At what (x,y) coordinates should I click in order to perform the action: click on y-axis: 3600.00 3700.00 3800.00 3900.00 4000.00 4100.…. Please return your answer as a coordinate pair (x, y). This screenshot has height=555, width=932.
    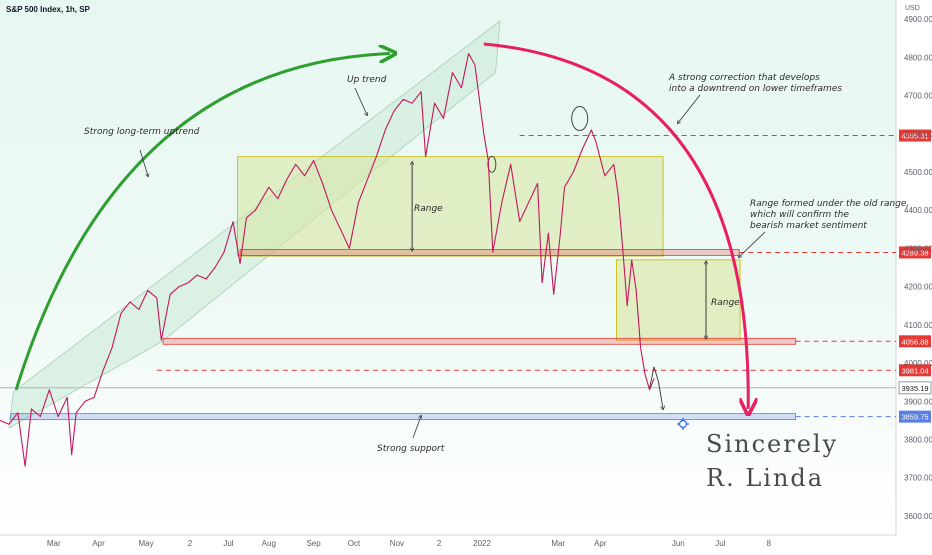
    Looking at the image, I should click on (918, 268).